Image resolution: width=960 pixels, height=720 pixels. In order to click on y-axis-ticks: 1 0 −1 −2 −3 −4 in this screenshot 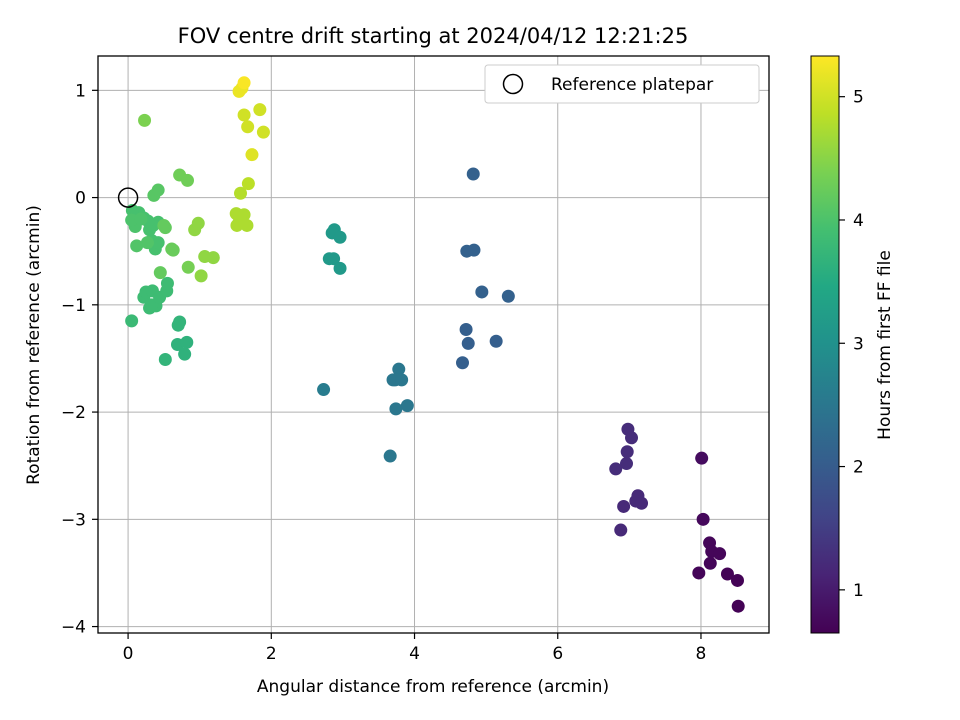, I will do `click(79, 359)`.